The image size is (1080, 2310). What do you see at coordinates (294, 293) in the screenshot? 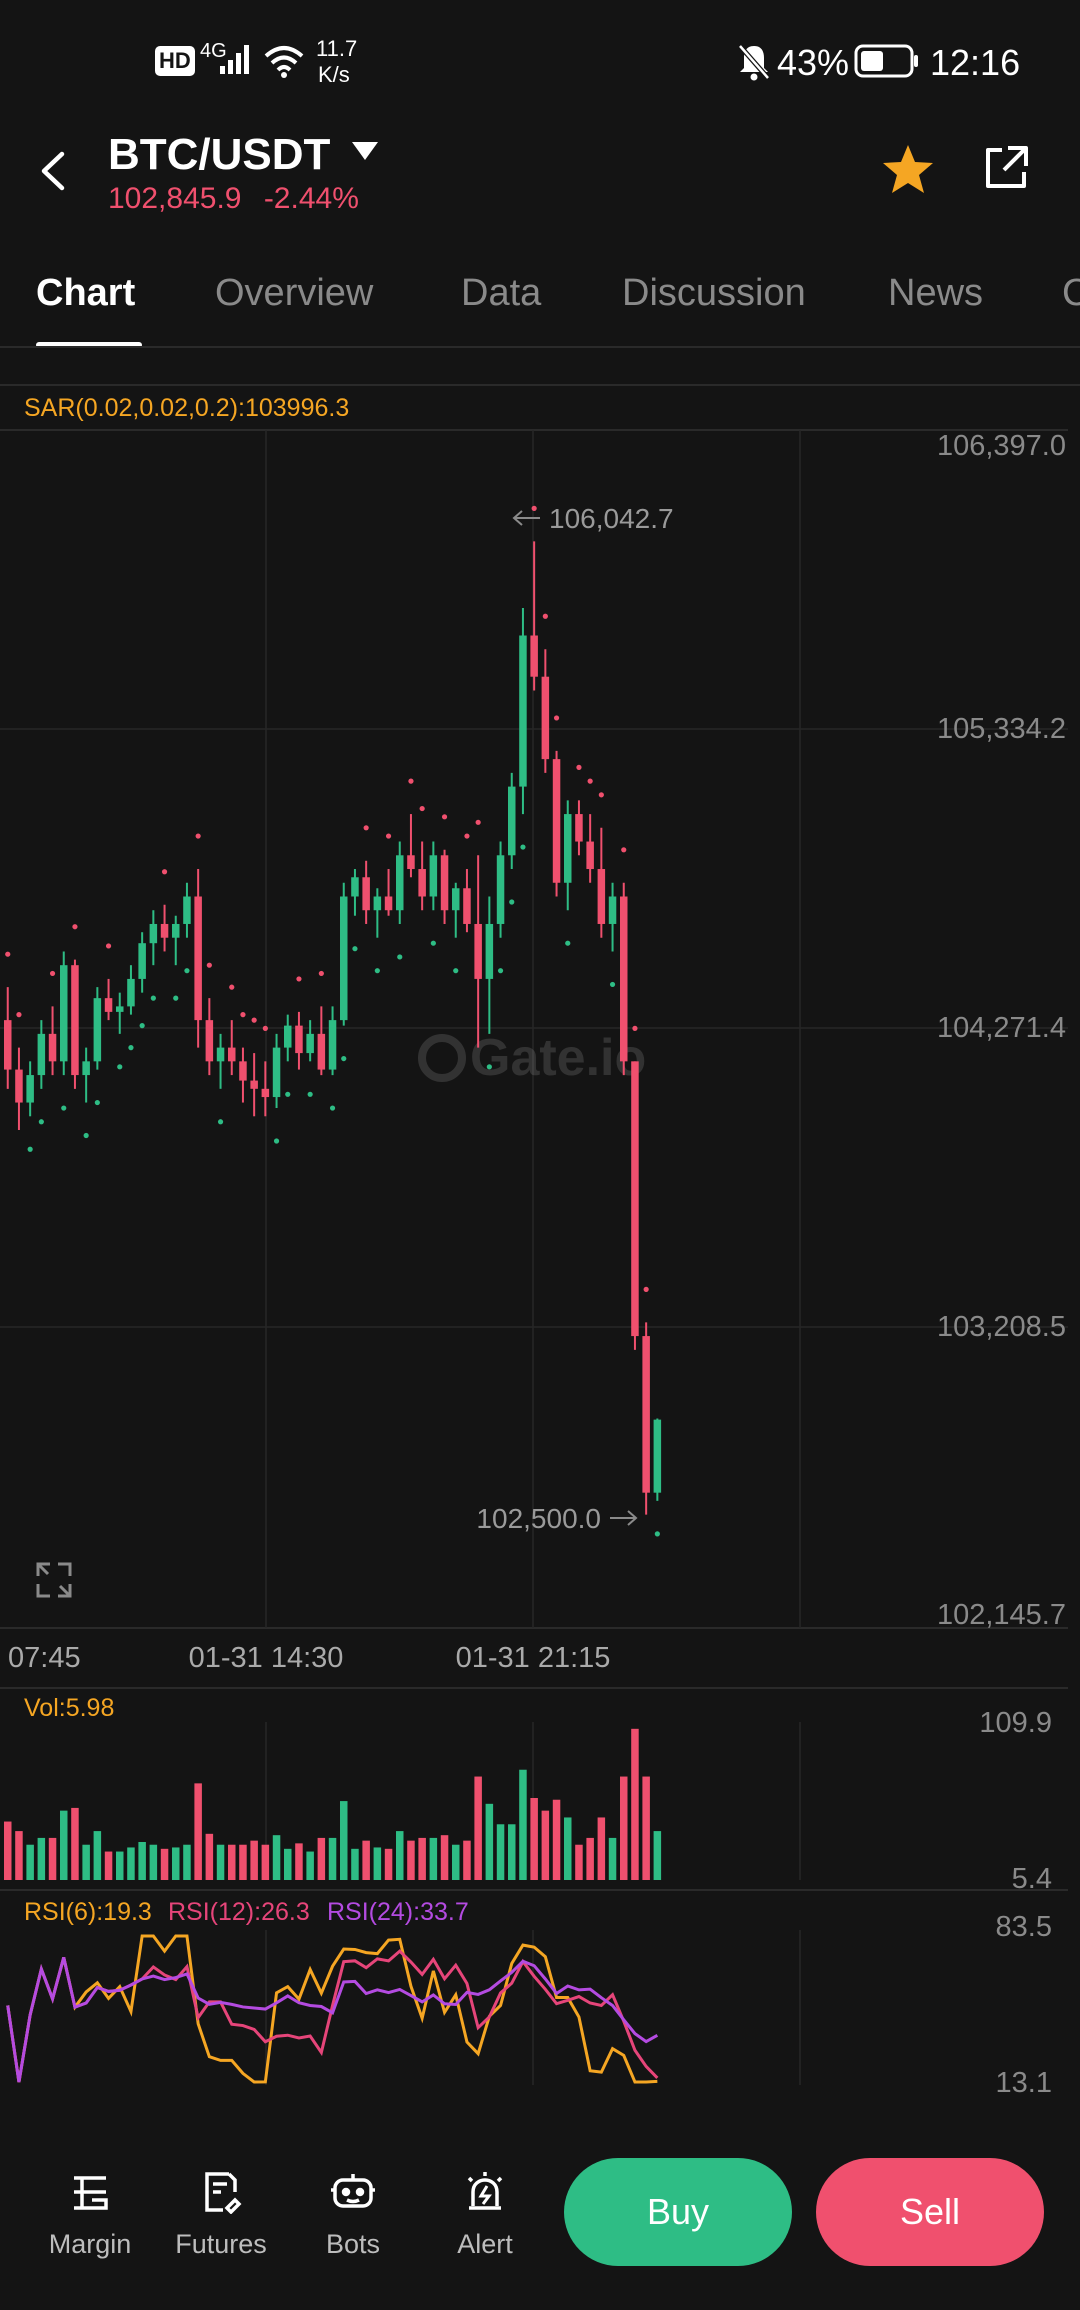
I see `tab-overview: Overview` at bounding box center [294, 293].